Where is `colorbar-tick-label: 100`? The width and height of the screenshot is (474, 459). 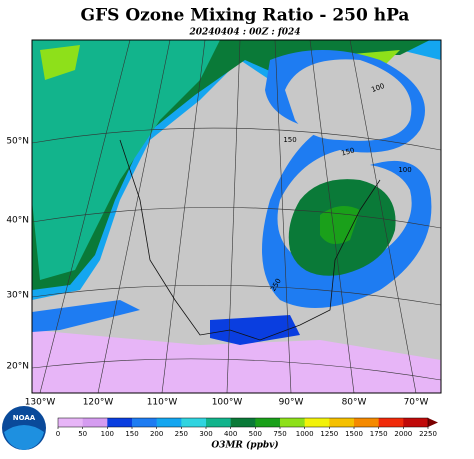
colorbar-tick-label: 100 is located at coordinates (107, 434).